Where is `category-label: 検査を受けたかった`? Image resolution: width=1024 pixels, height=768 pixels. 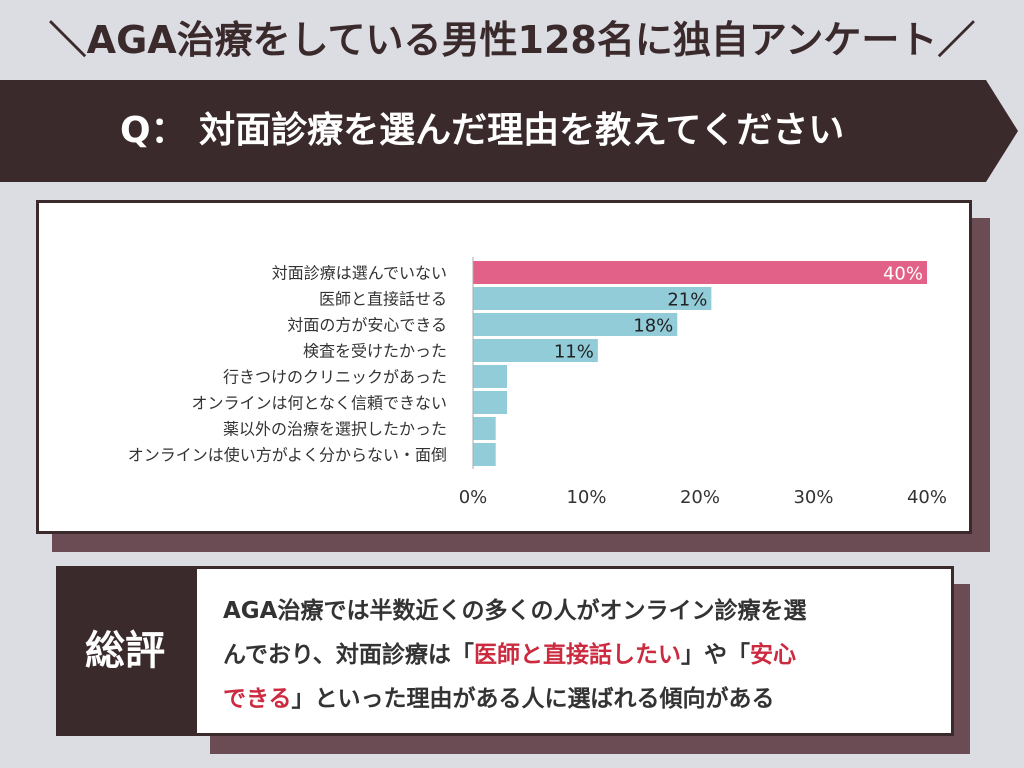 category-label: 検査を受けたかった is located at coordinates (375, 351).